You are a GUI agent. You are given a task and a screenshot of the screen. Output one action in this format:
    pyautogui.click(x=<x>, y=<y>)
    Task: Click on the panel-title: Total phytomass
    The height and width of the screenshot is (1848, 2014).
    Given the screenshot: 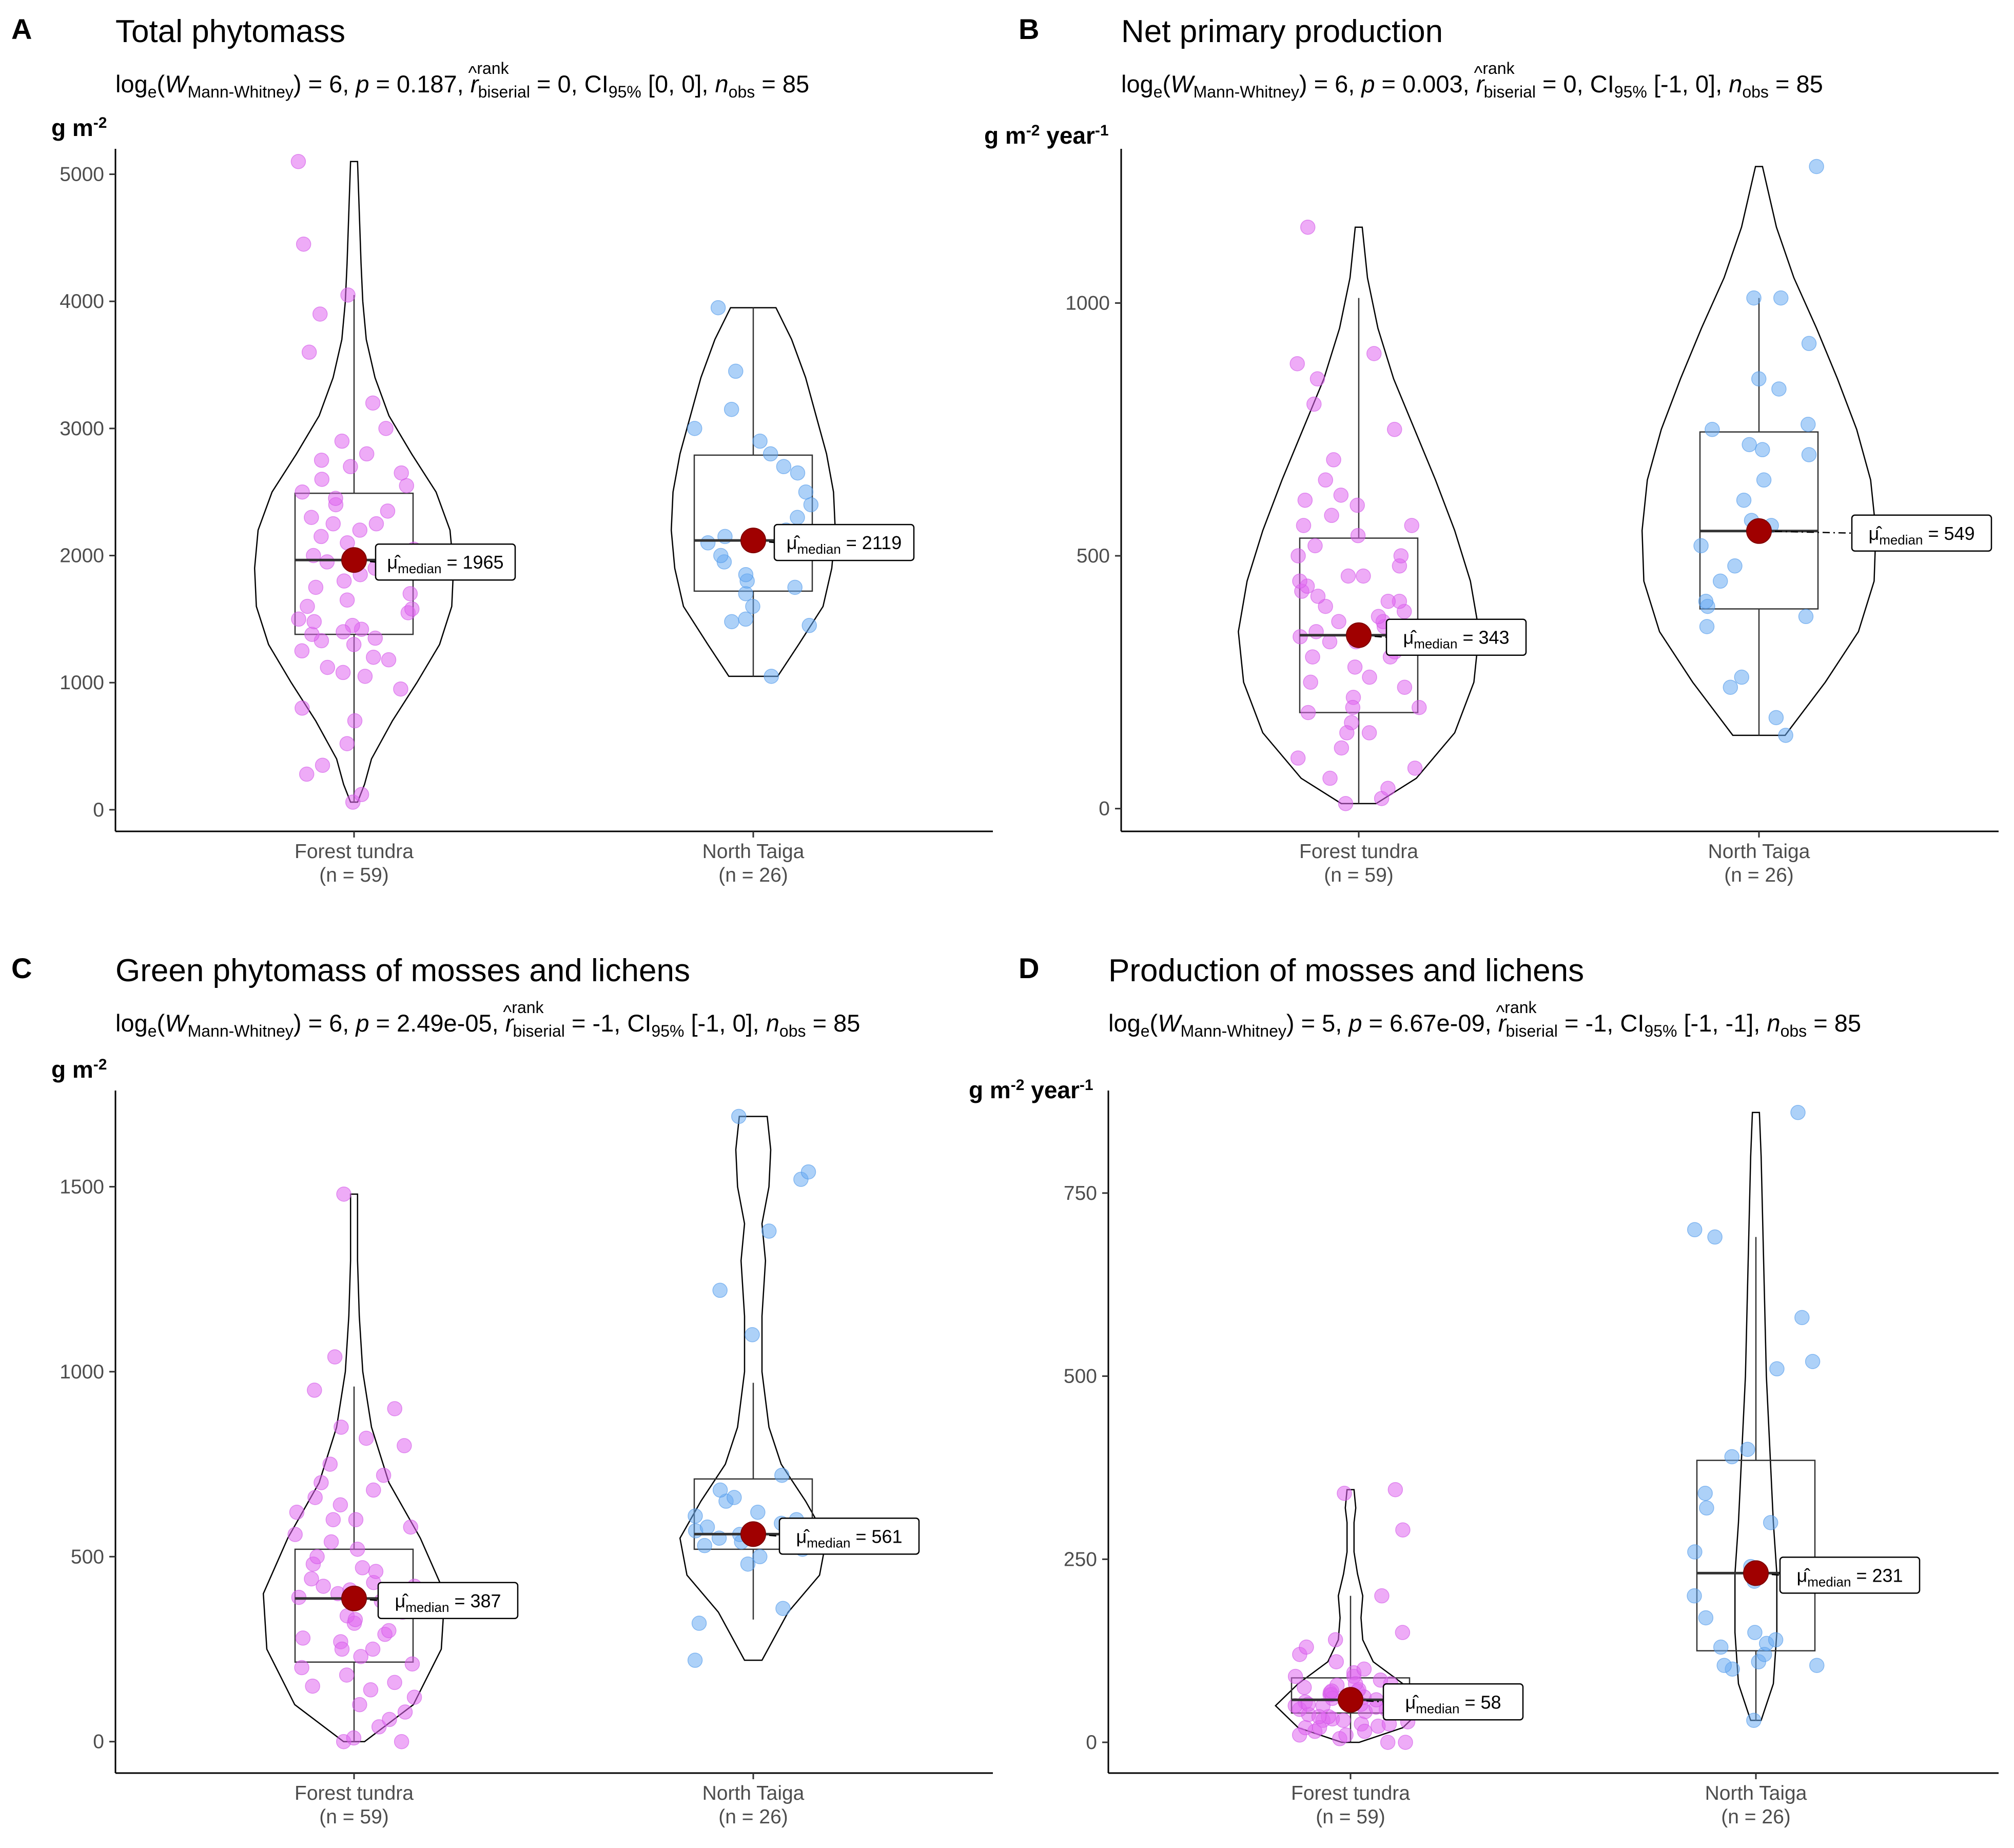 What is the action you would take?
    pyautogui.click(x=230, y=31)
    